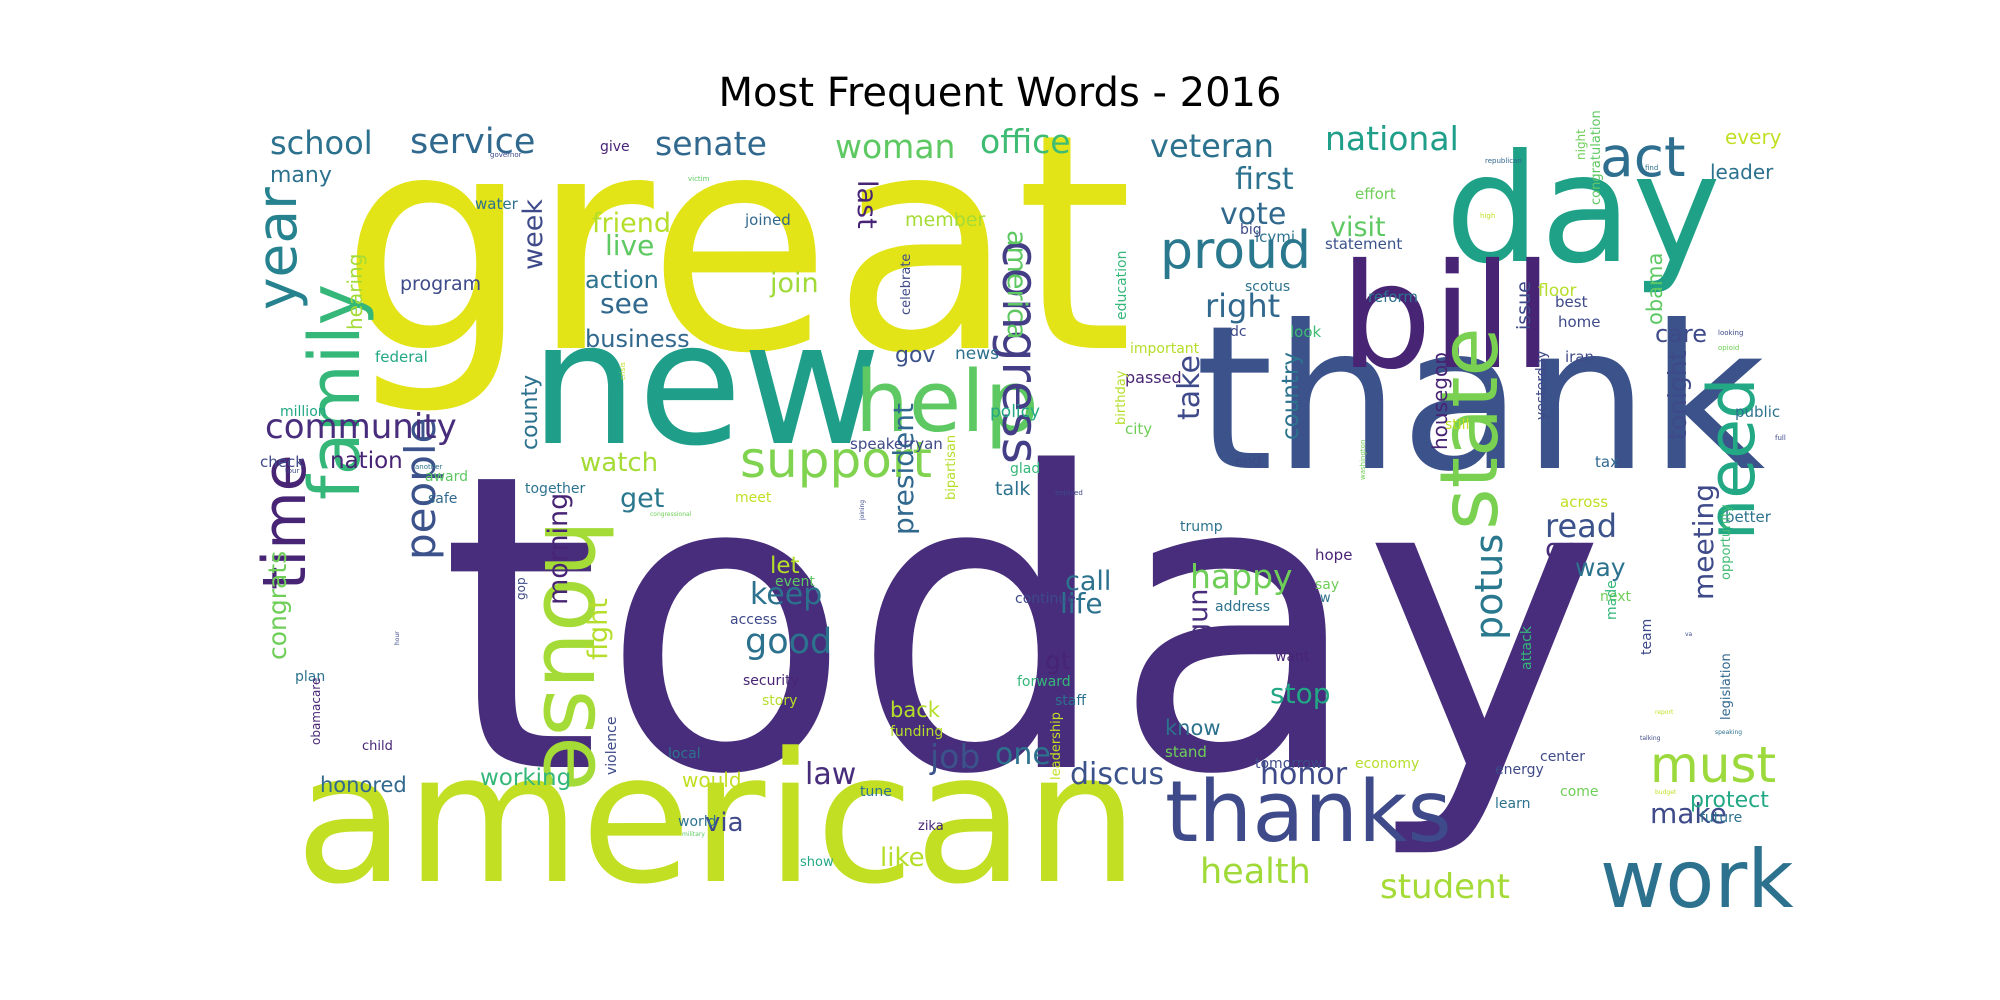 This screenshot has height=1000, width=2000. I want to click on word-va: va, so click(1689, 634).